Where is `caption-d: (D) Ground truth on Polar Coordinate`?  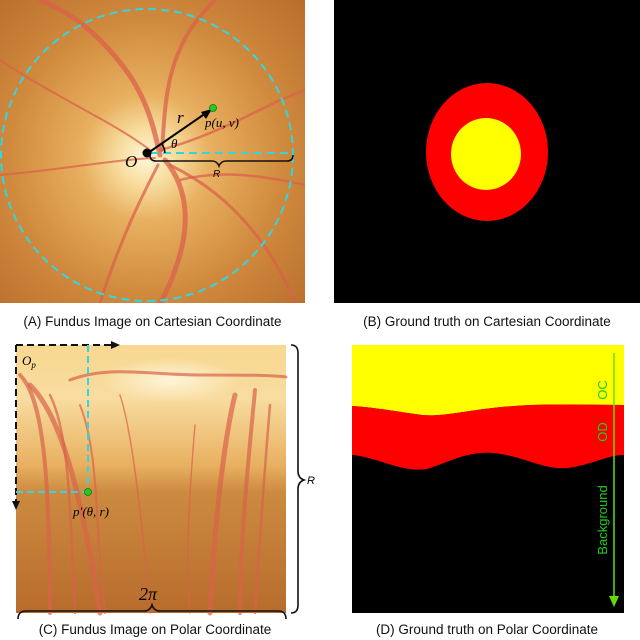 caption-d: (D) Ground truth on Polar Coordinate is located at coordinates (487, 629).